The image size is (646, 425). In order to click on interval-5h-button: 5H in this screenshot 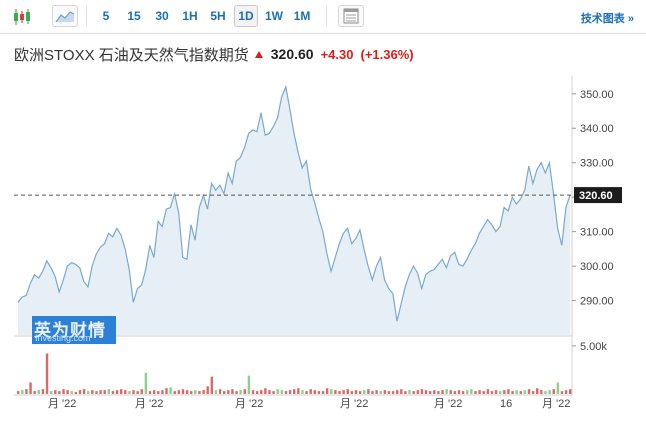, I will do `click(218, 16)`.